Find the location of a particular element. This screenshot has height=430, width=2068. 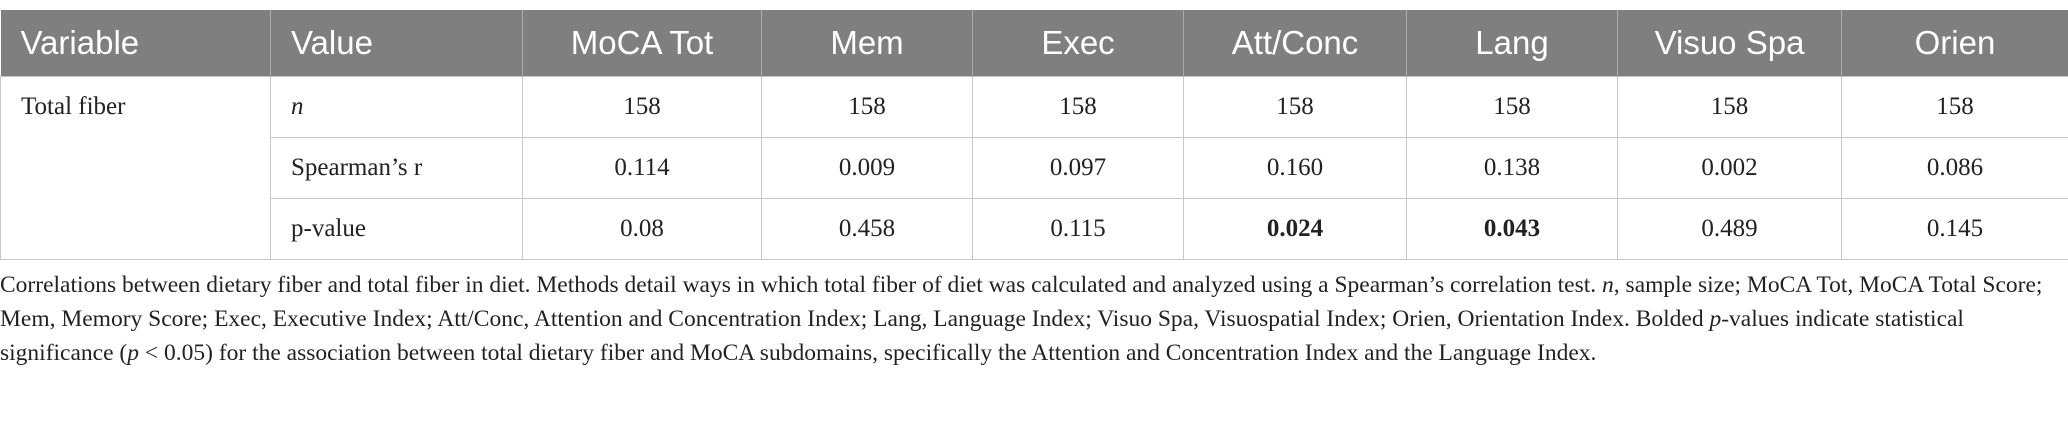

data-cell: 0.160 is located at coordinates (1295, 168).